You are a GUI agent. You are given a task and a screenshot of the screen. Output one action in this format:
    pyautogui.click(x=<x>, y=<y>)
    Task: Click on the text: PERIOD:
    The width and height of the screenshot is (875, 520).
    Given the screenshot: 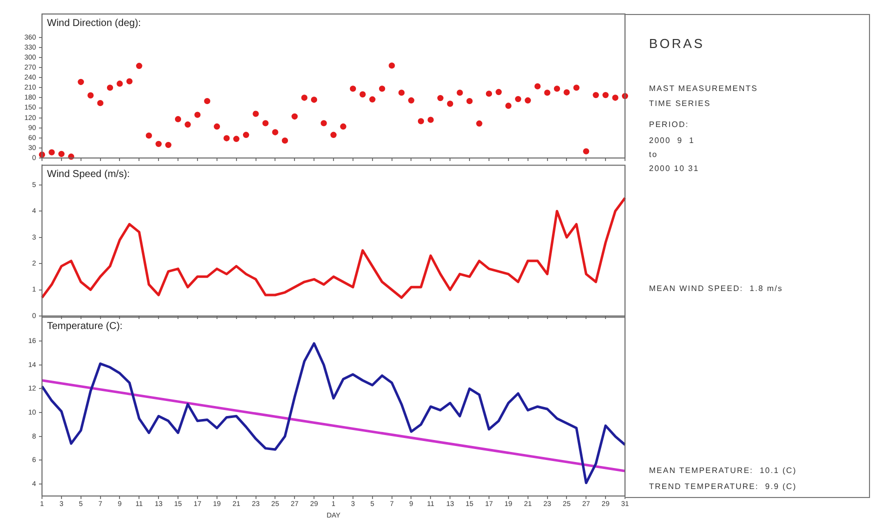 What is the action you would take?
    pyautogui.click(x=669, y=124)
    